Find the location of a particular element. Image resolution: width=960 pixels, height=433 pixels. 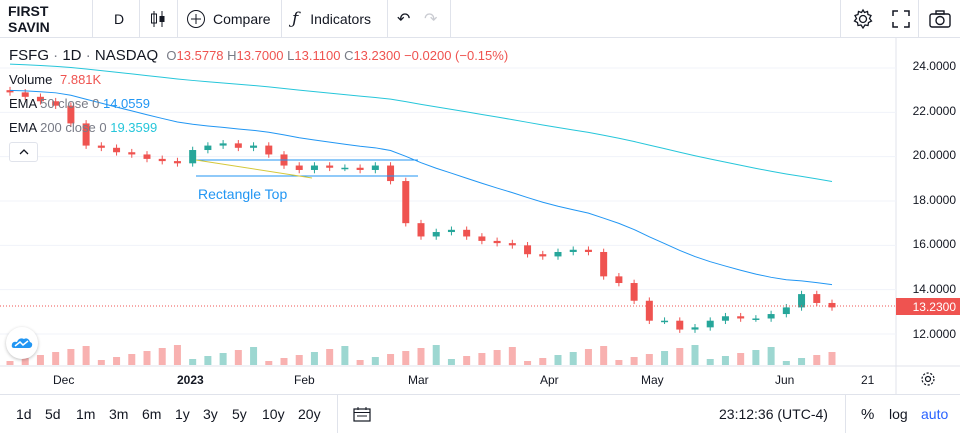

interval-button: D is located at coordinates (119, 19).